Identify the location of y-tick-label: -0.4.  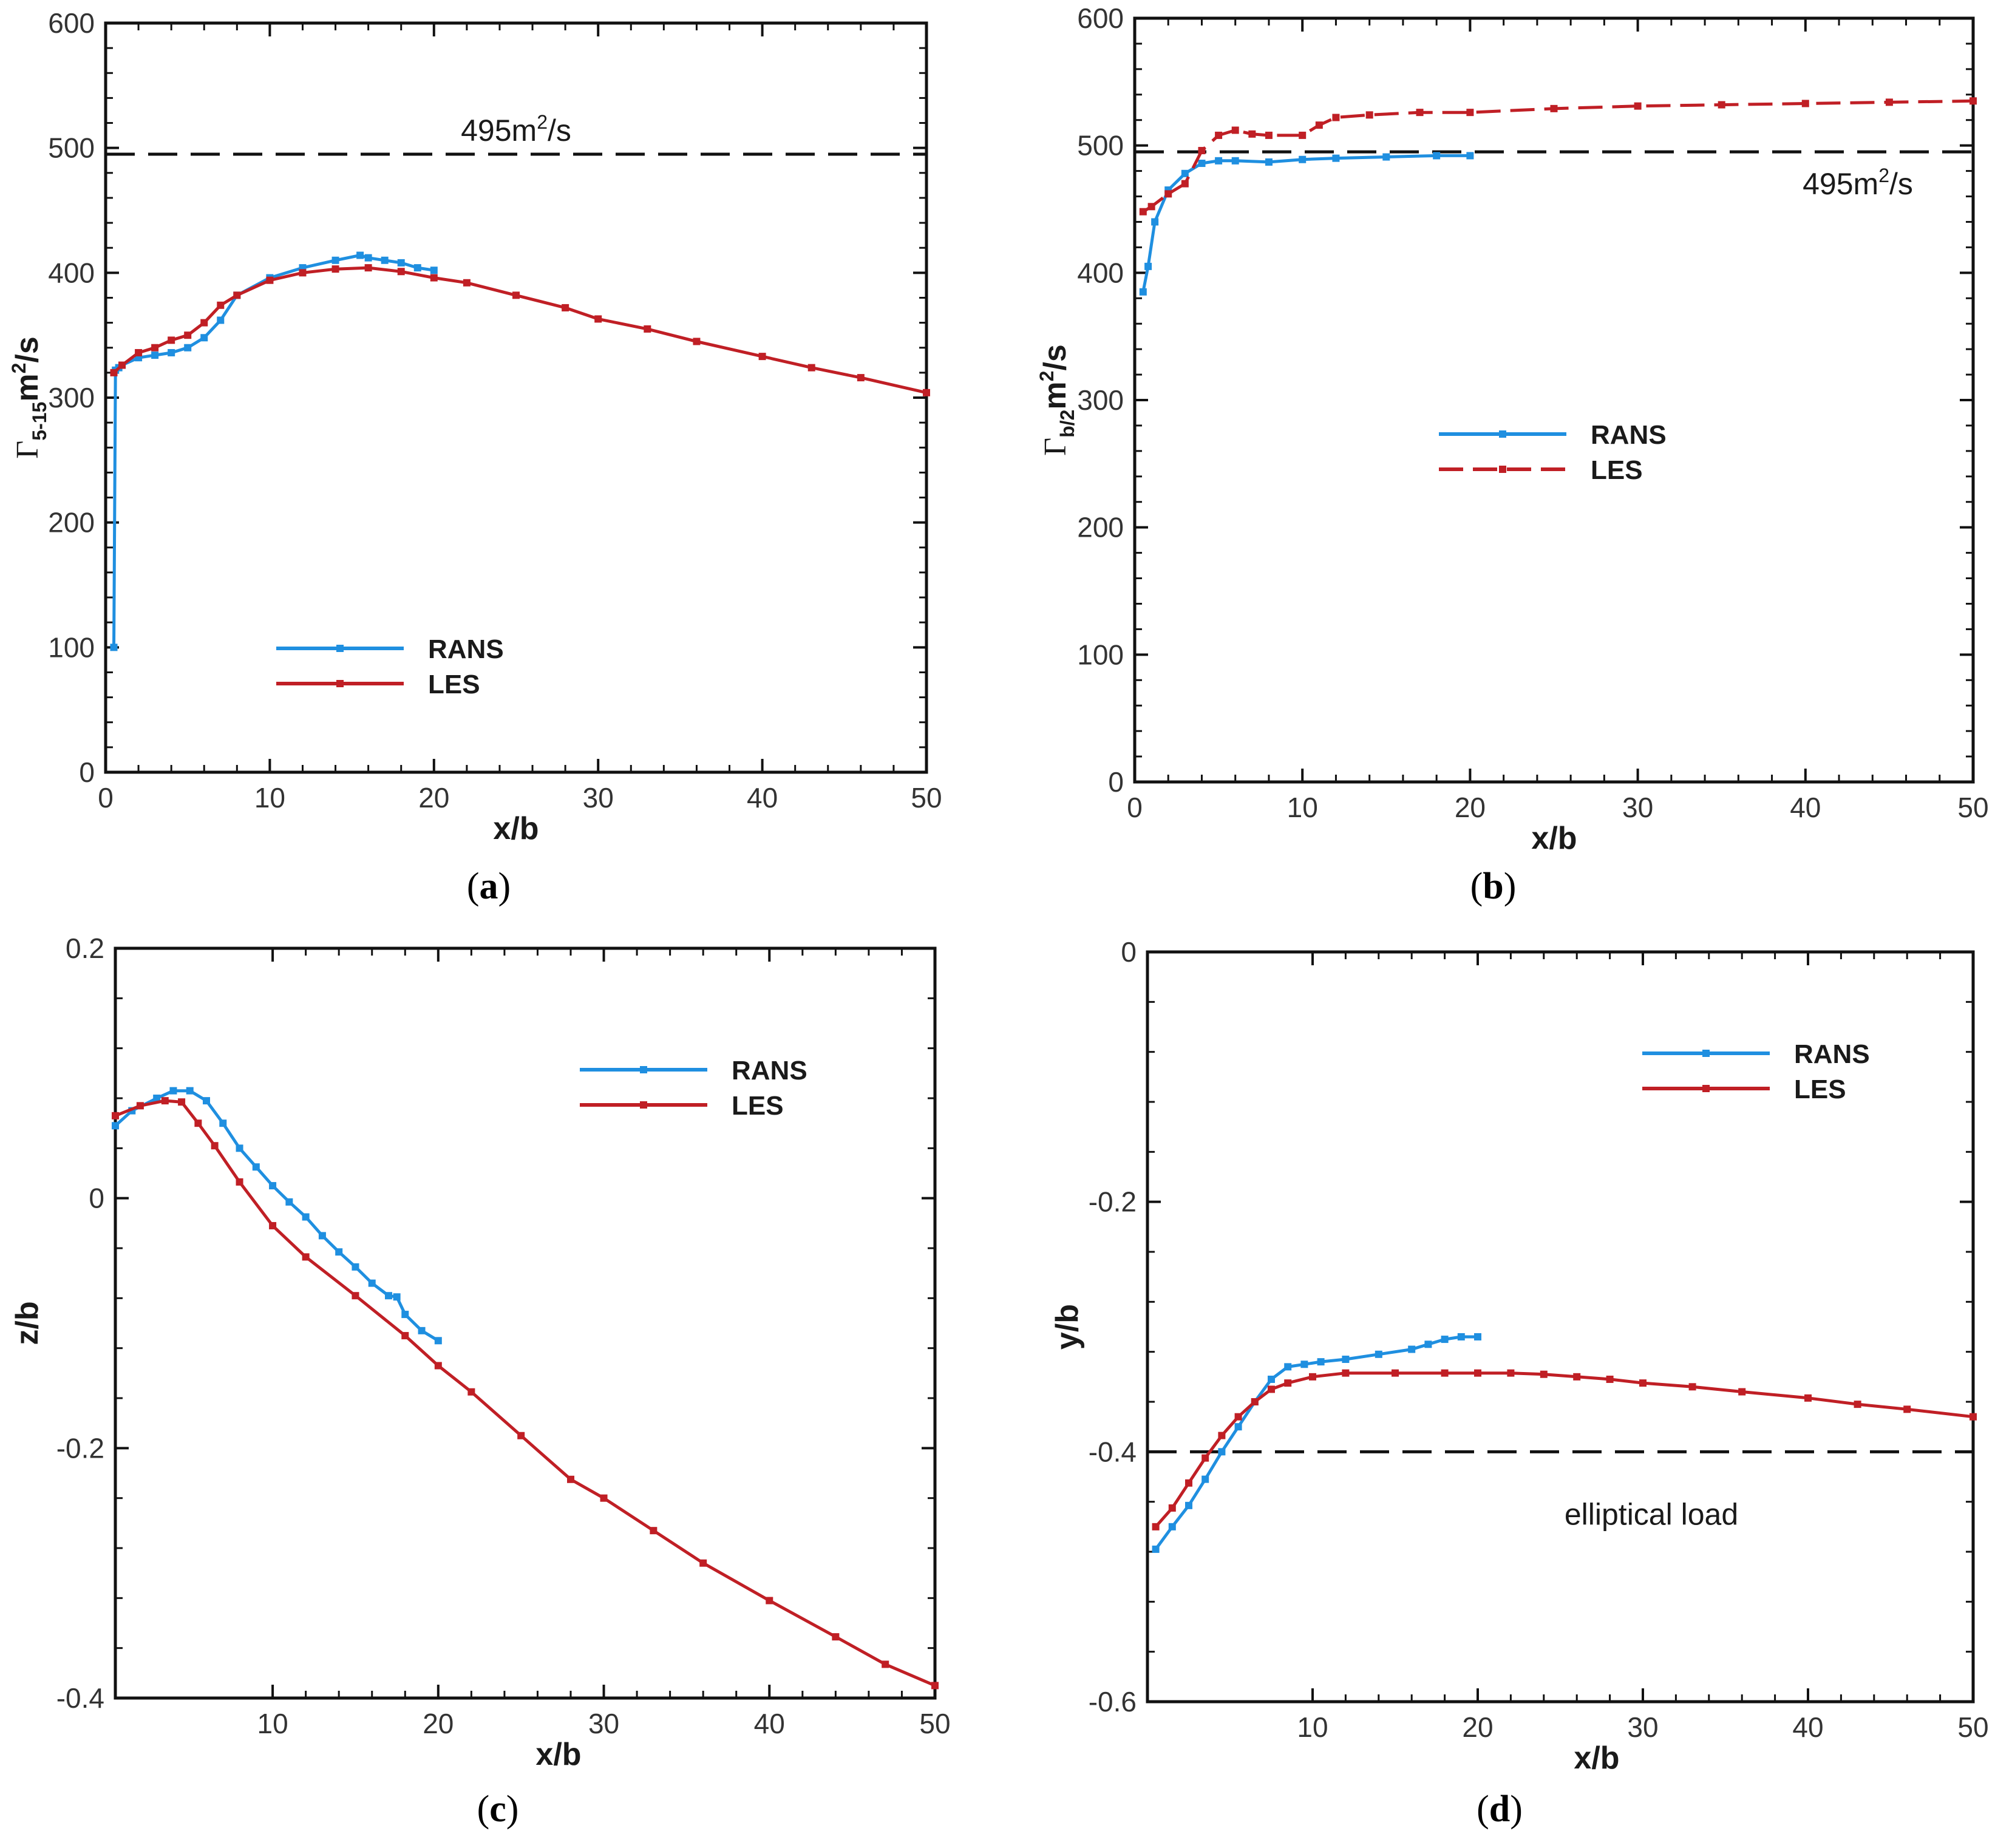
(1113, 1451).